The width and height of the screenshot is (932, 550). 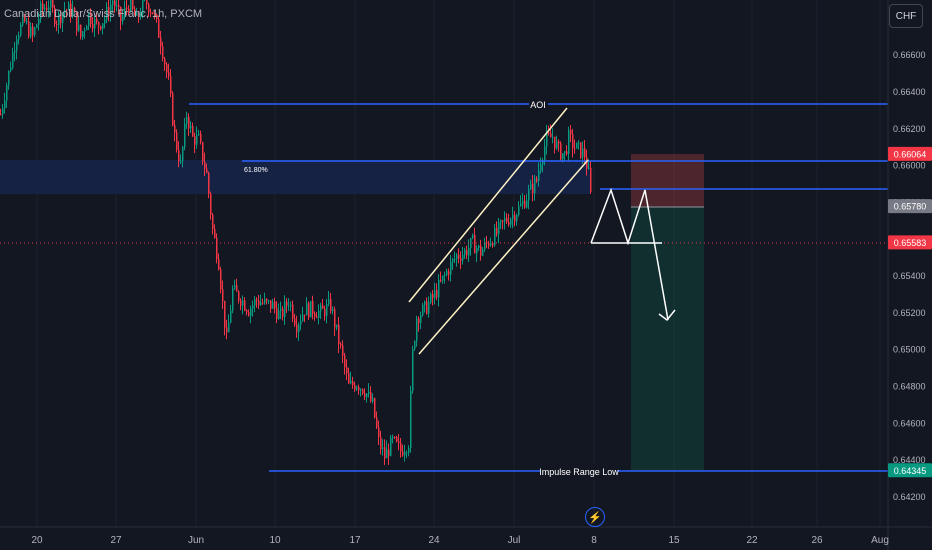 What do you see at coordinates (295, 177) in the screenshot?
I see `area-of-interest-zone` at bounding box center [295, 177].